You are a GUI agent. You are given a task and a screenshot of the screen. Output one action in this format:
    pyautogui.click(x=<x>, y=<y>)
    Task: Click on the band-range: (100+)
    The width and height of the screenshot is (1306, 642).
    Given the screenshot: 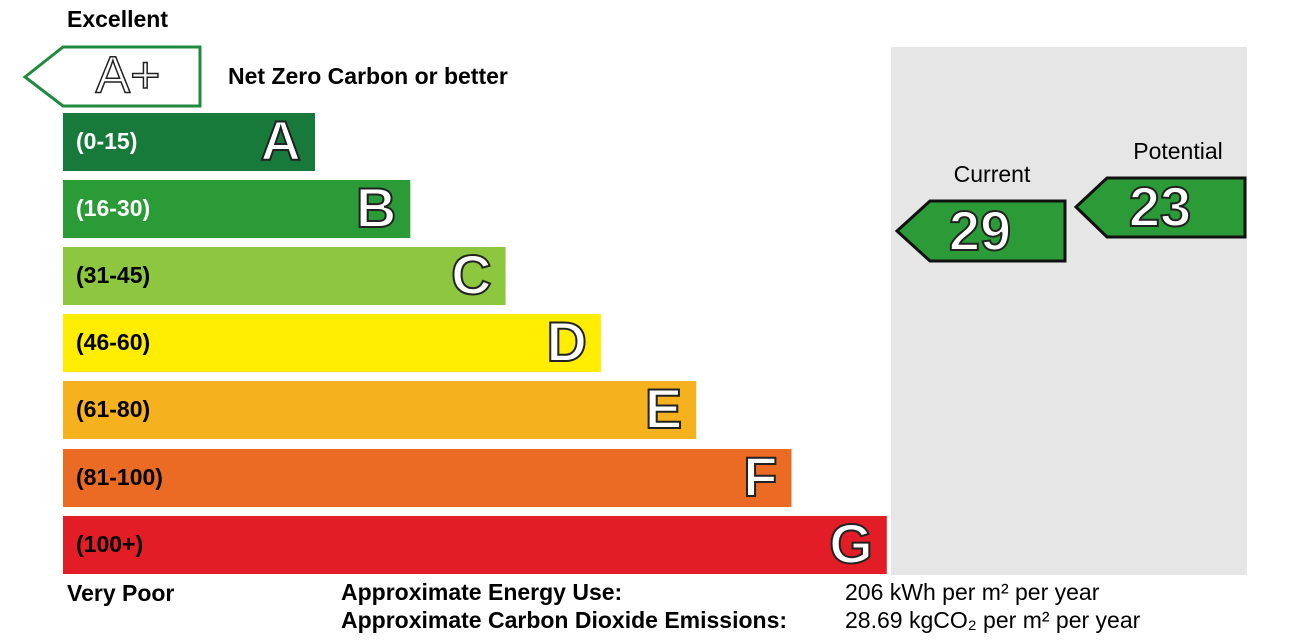 What is the action you would take?
    pyautogui.click(x=109, y=544)
    